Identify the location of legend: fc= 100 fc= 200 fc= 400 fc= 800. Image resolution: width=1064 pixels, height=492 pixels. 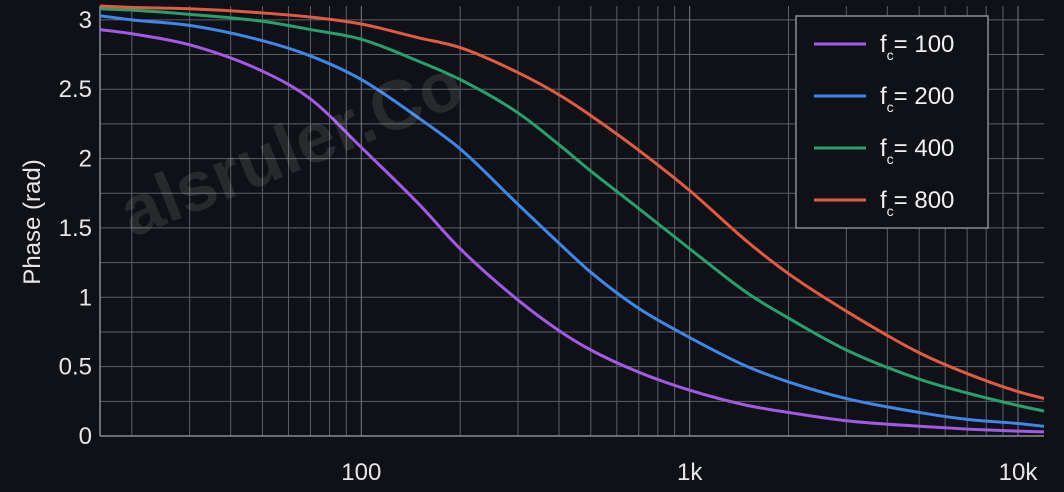
(892, 122).